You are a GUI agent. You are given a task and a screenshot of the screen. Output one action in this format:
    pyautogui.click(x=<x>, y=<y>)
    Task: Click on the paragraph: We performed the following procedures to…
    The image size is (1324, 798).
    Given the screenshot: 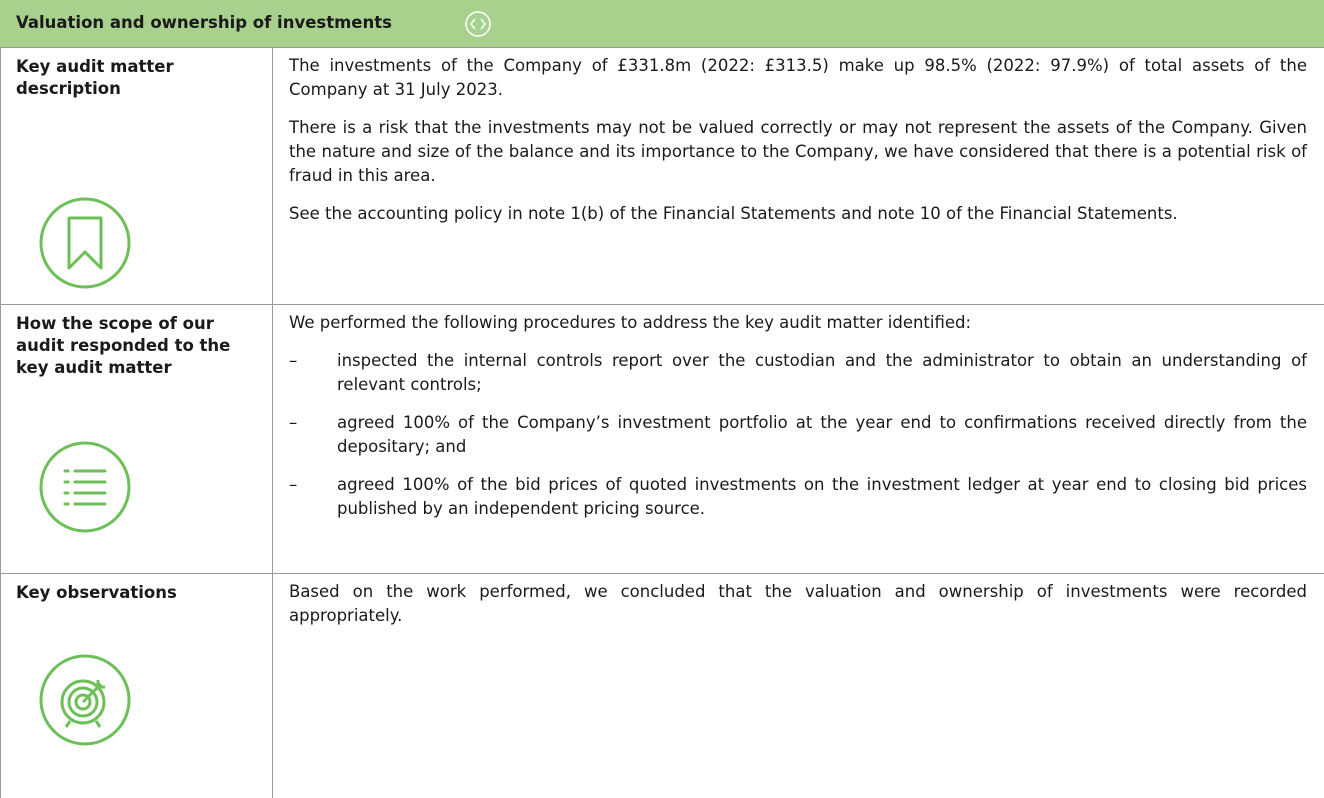 What is the action you would take?
    pyautogui.click(x=630, y=322)
    